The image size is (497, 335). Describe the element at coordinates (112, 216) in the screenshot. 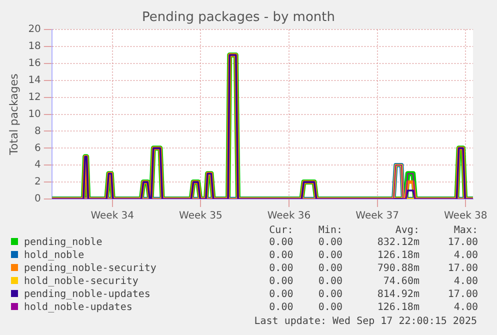

I see `x-tick-label: Week 34` at that location.